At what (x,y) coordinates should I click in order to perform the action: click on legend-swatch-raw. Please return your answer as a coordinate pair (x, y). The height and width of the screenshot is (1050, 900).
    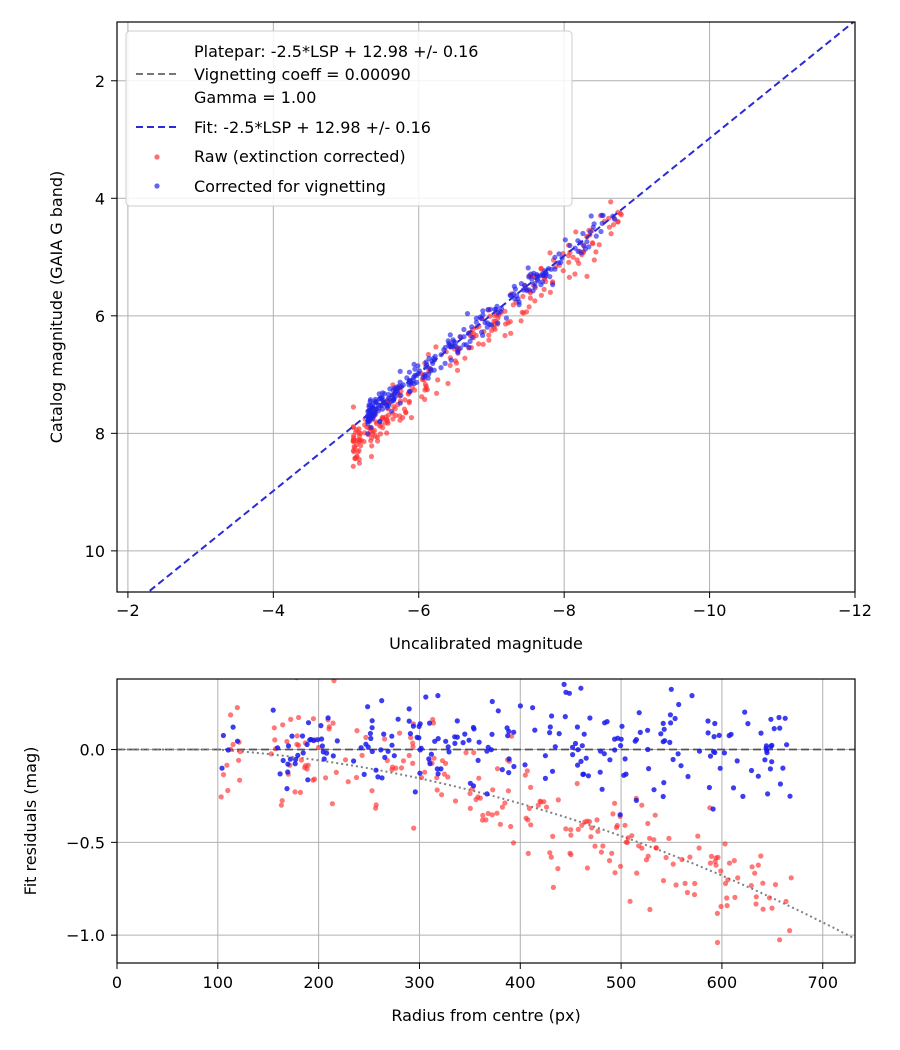
    Looking at the image, I should click on (157, 157).